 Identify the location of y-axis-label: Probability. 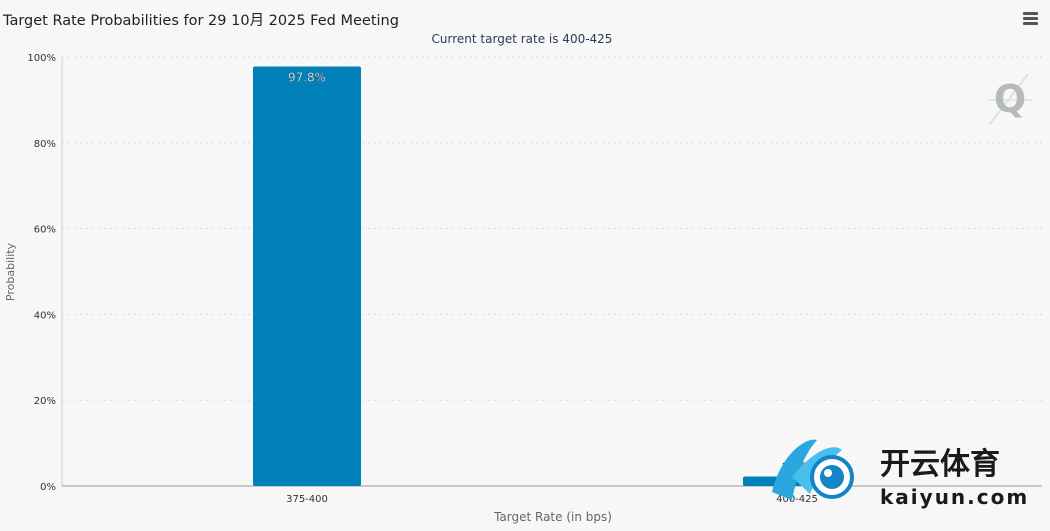
(10, 271).